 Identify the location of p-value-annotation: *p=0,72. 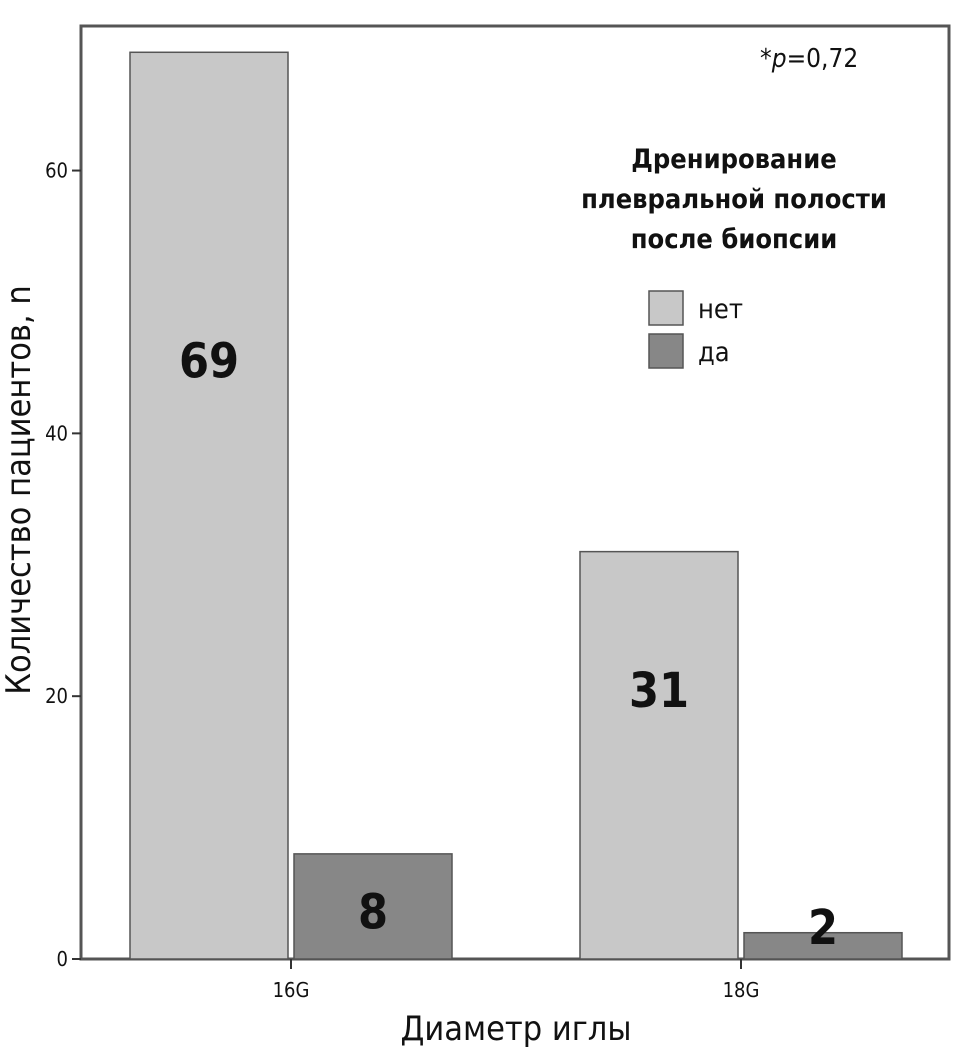
(809, 59).